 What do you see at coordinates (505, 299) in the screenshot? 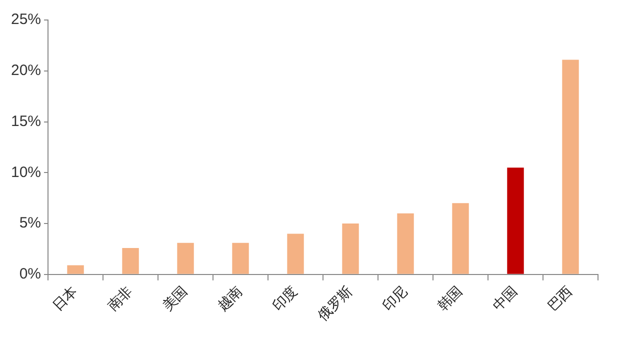
I see `x-tick-label: 中国` at bounding box center [505, 299].